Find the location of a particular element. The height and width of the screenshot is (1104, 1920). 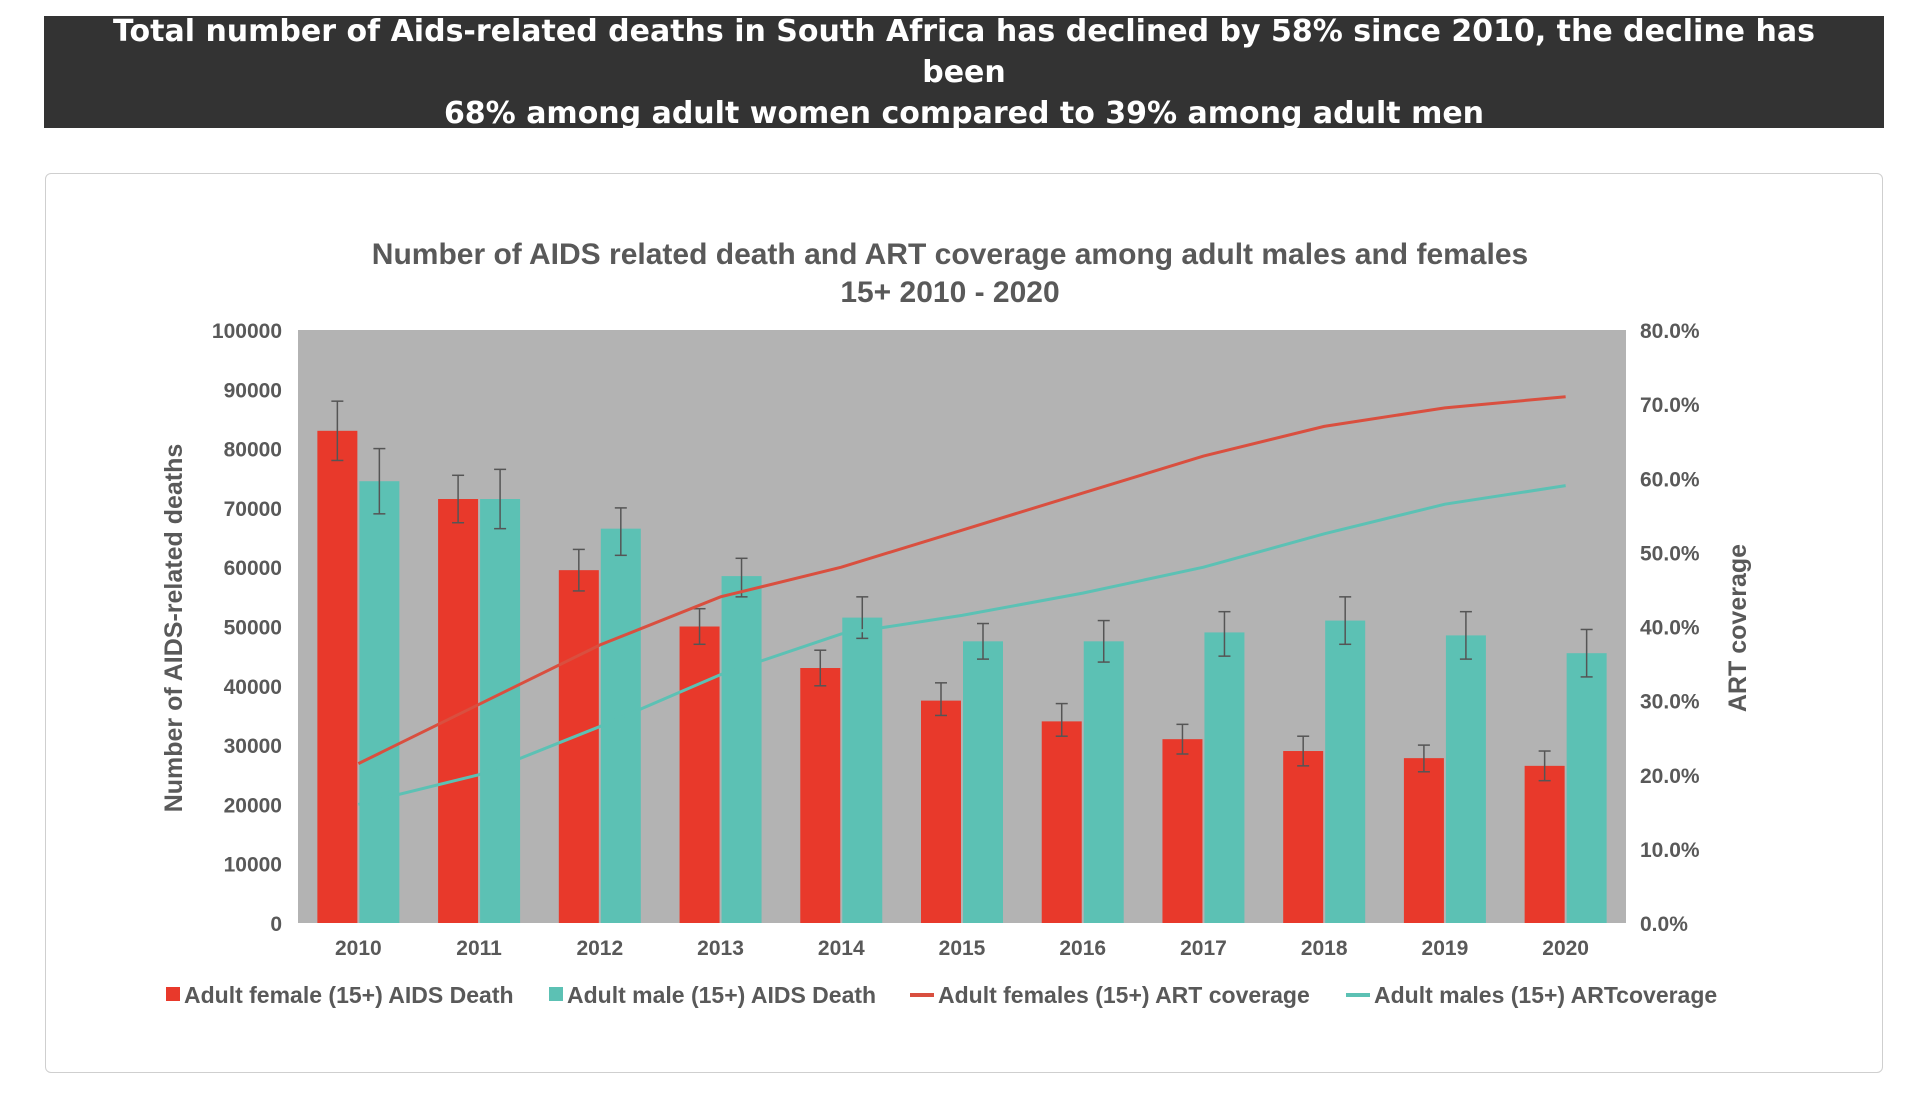

y-tick-label: 0 is located at coordinates (276, 924).